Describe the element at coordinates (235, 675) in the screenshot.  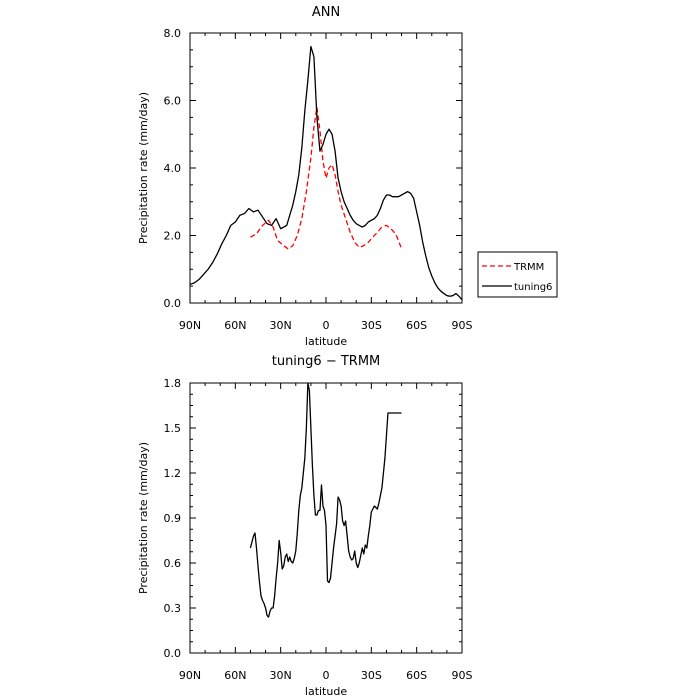
I see `bottom-x-tick-label: 60N` at that location.